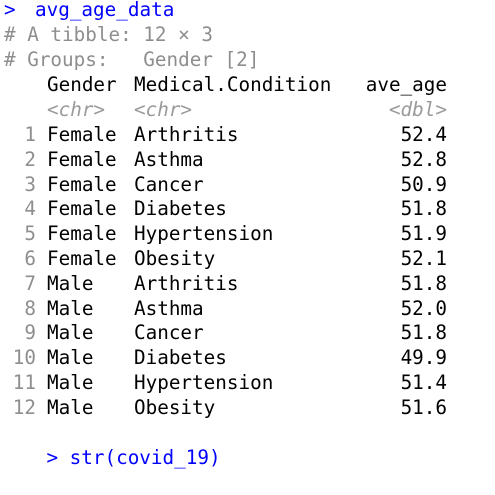 This screenshot has width=495, height=495. Describe the element at coordinates (132, 59) in the screenshot. I see `groups-info: # Groups: Gender [2]` at that location.